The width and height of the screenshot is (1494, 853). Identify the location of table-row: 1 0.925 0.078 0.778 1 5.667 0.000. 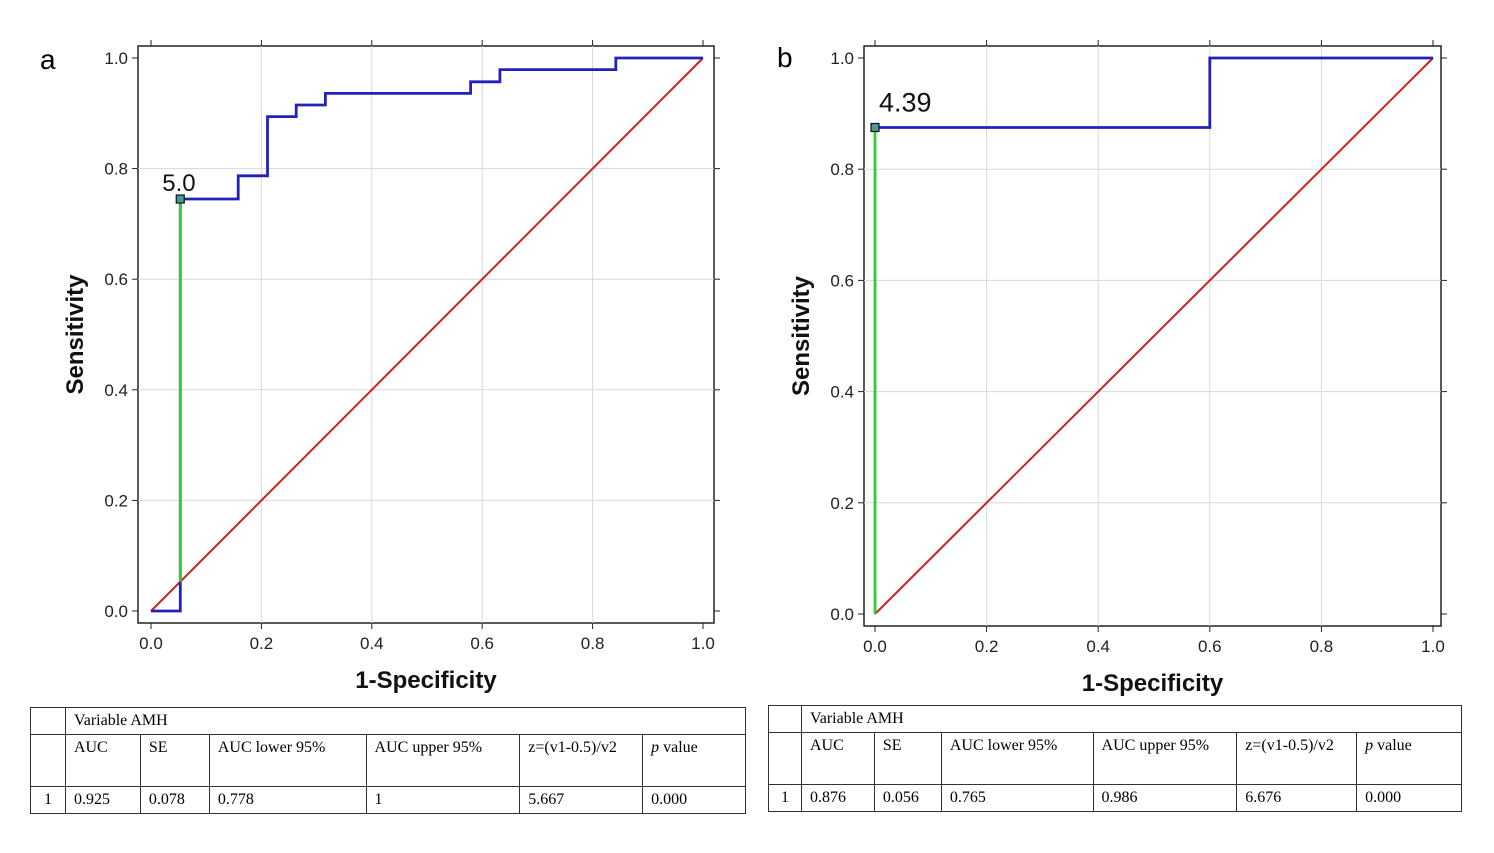
(388, 800).